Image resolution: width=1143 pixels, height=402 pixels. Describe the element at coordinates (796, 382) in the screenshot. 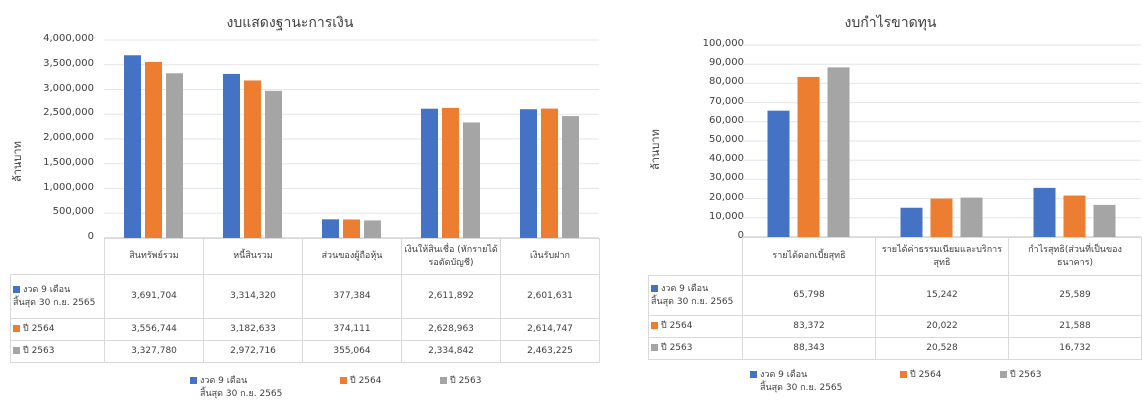

I see `legend-item: งวด 9 เดือน สิ้นสุด 30 ก.ย. 2565` at that location.